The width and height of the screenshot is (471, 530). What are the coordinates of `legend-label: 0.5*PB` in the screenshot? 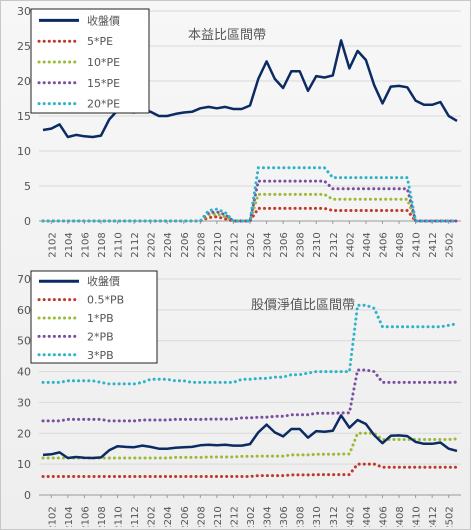 It's located at (105, 300).